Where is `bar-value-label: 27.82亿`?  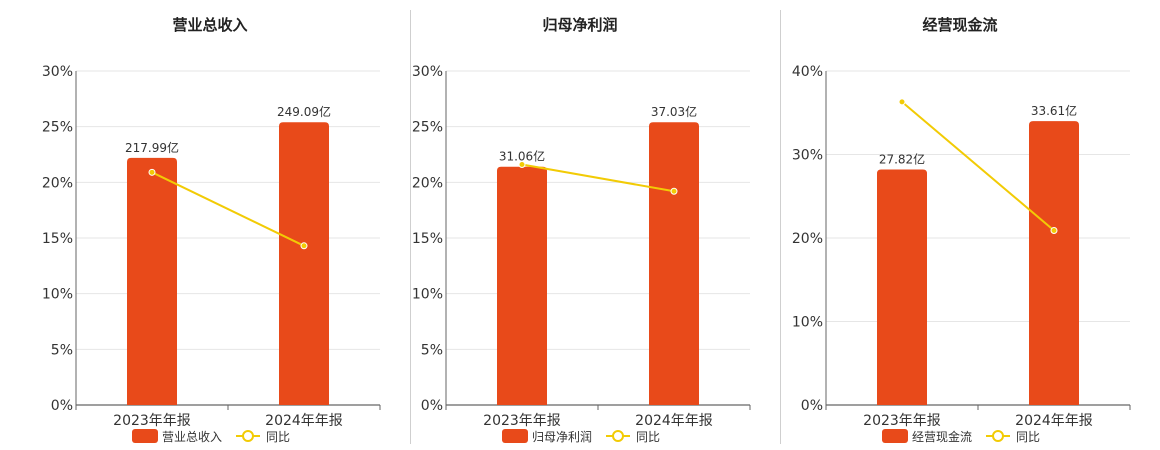 bar-value-label: 27.82亿 is located at coordinates (902, 159).